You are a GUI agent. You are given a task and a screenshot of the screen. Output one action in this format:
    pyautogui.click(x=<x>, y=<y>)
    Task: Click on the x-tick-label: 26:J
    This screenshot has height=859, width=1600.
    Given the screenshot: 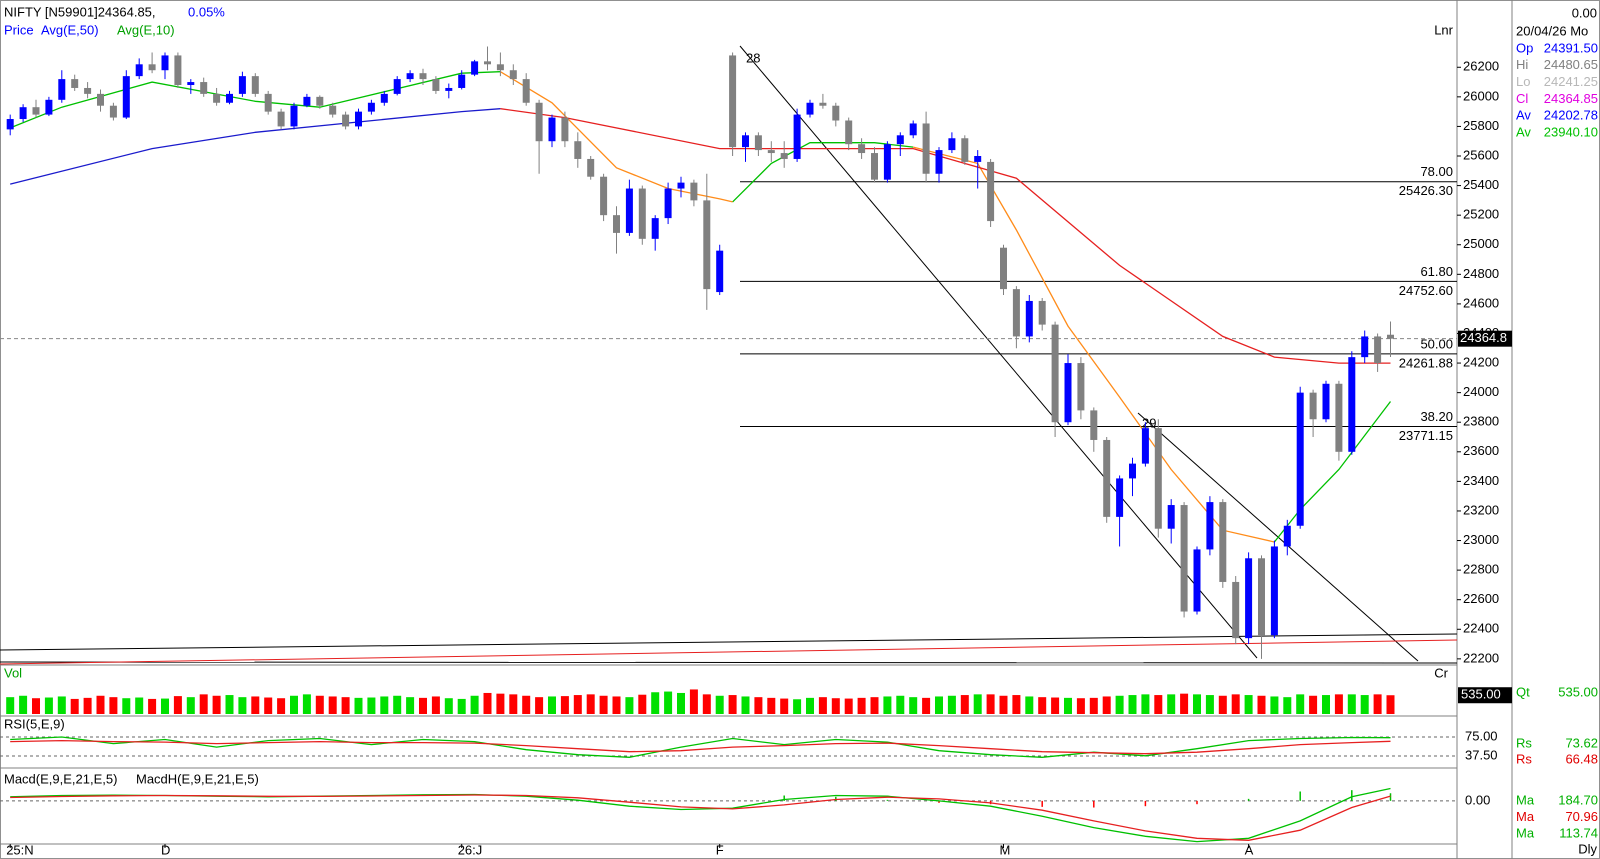 What is the action you would take?
    pyautogui.click(x=470, y=849)
    